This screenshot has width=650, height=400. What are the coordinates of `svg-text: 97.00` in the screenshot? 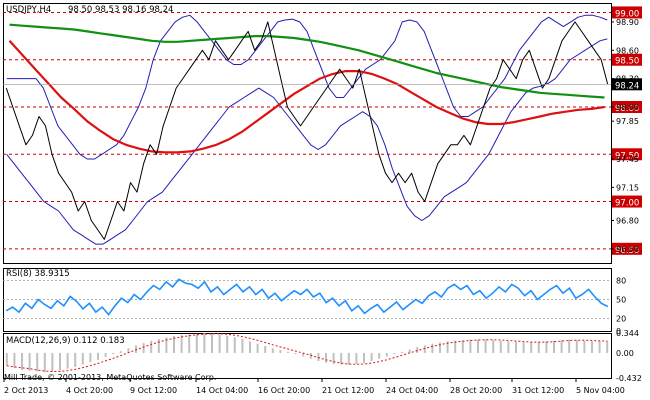 It's located at (627, 204).